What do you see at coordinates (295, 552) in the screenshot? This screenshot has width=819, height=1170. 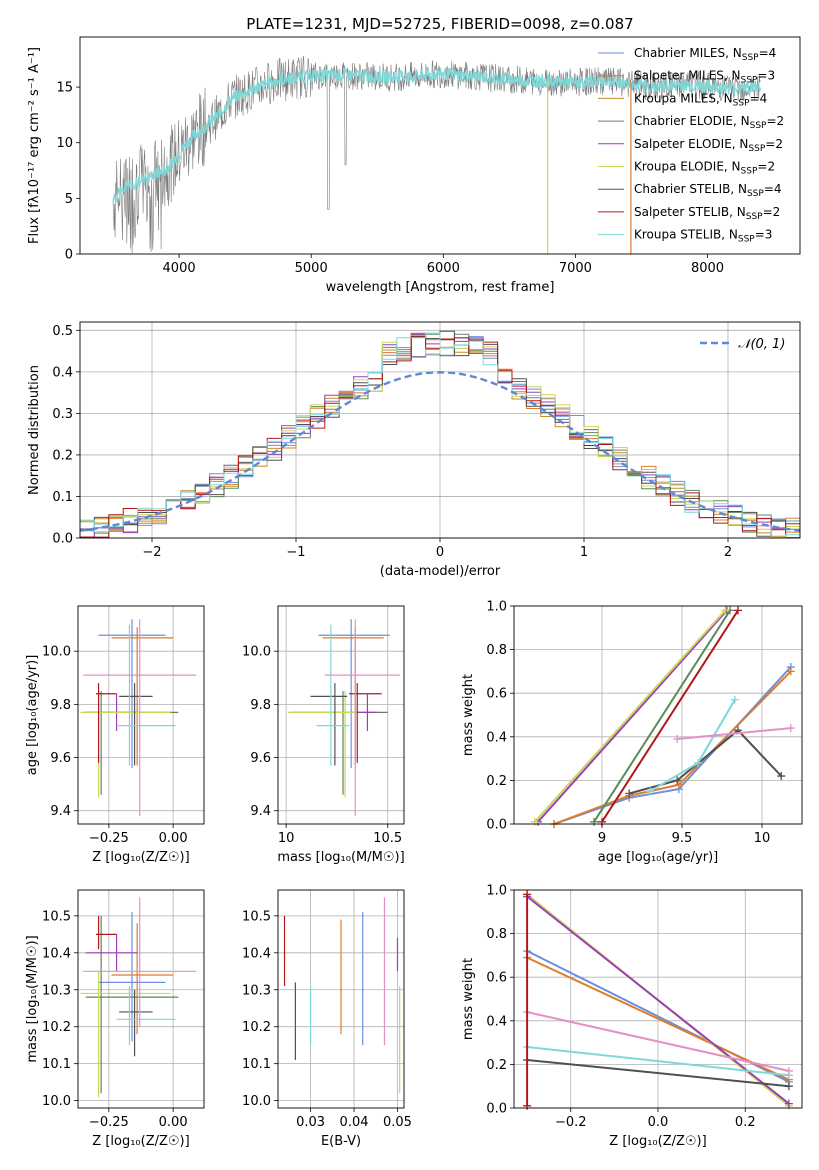 I see `x-tick-label: −1` at bounding box center [295, 552].